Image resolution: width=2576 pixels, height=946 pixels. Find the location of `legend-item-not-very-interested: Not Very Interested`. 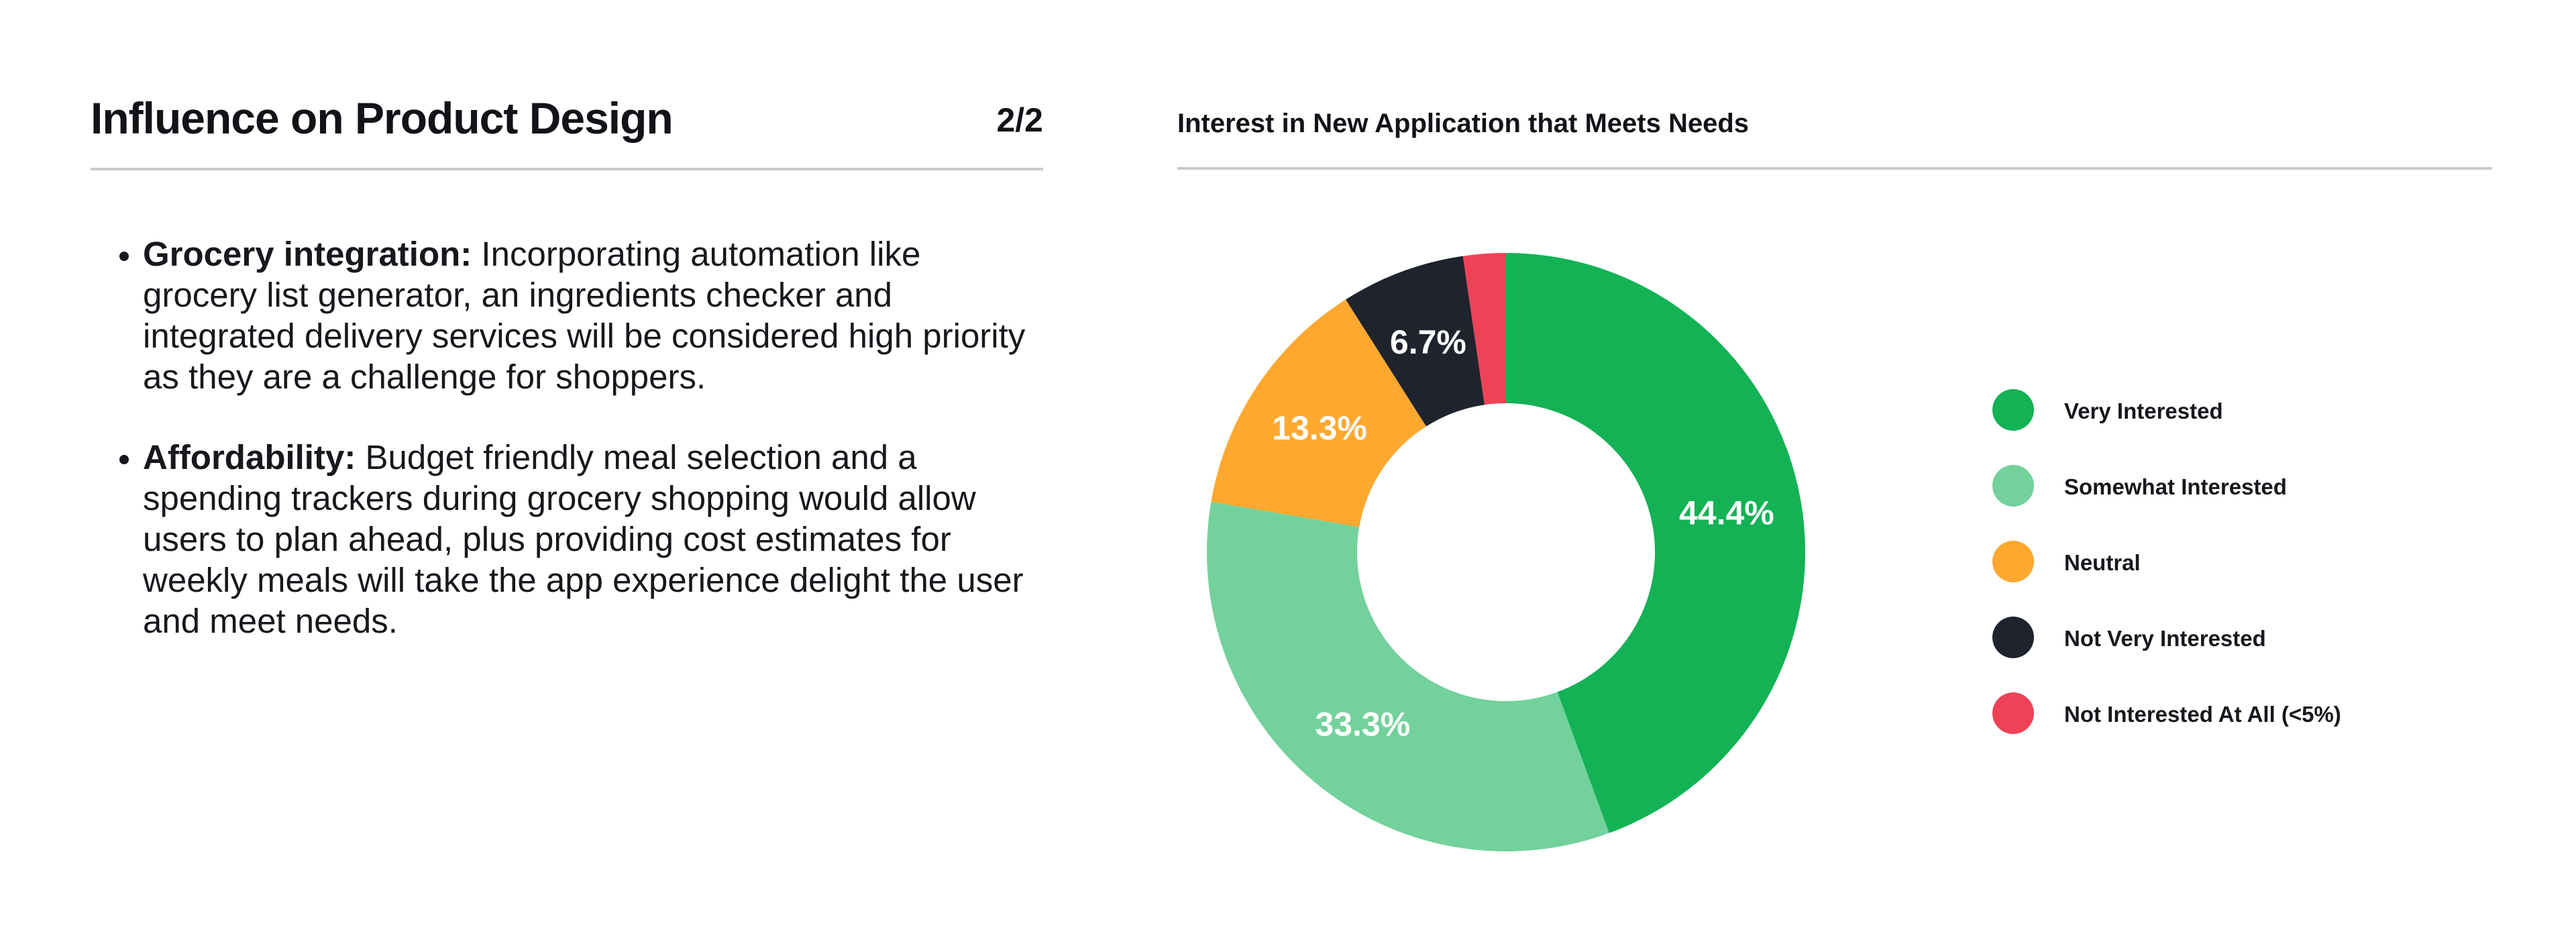

legend-item-not-very-interested: Not Very Interested is located at coordinates (2233, 637).